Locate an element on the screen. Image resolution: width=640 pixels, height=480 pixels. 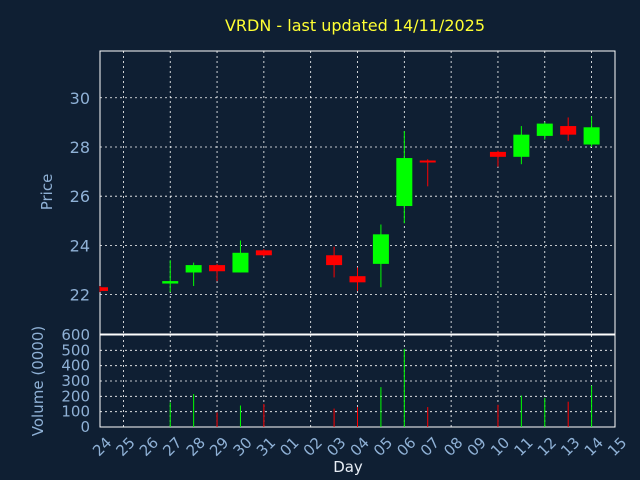
chart-title: VRDN - last updated 14/11/2025 is located at coordinates (355, 25).